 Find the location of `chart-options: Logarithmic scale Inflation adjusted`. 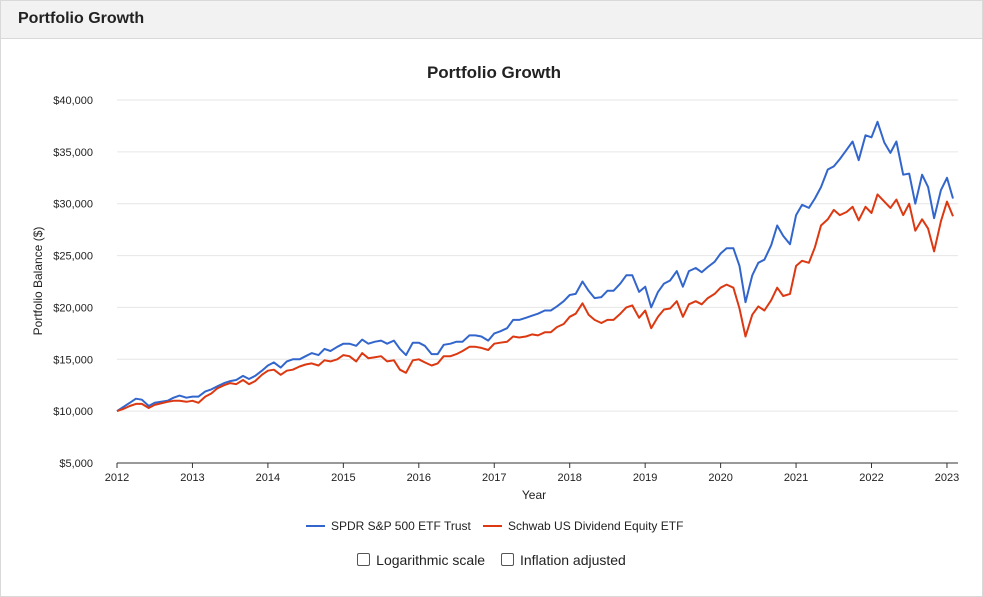

chart-options: Logarithmic scale Inflation adjusted is located at coordinates (491, 560).